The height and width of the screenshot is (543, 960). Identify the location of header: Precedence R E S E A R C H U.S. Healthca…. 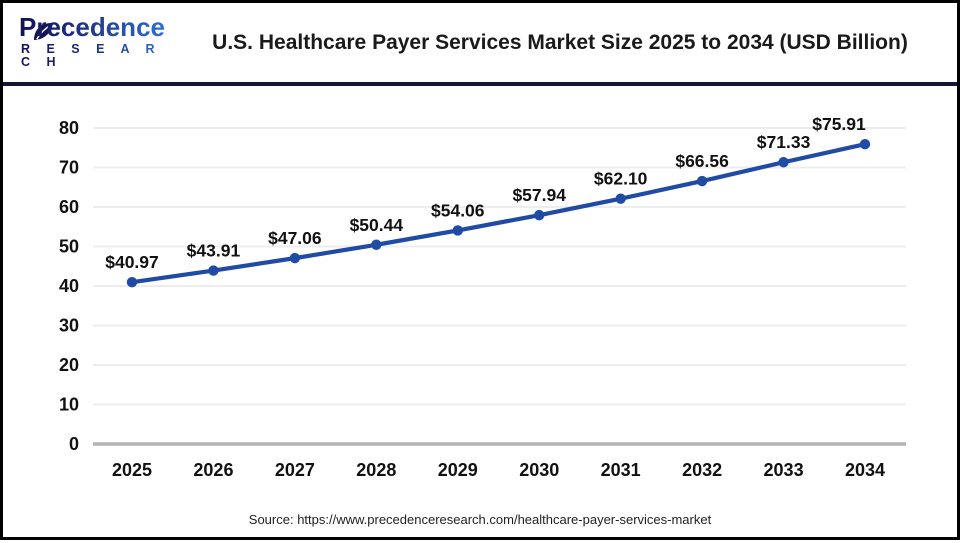
(480, 42).